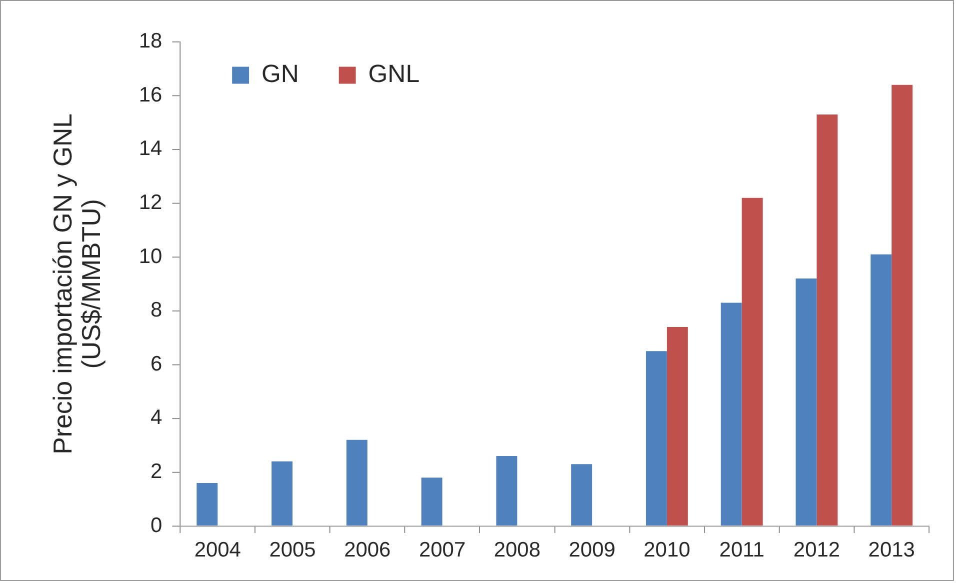 This screenshot has width=956, height=583. Describe the element at coordinates (150, 202) in the screenshot. I see `y-tick-label: 12` at that location.